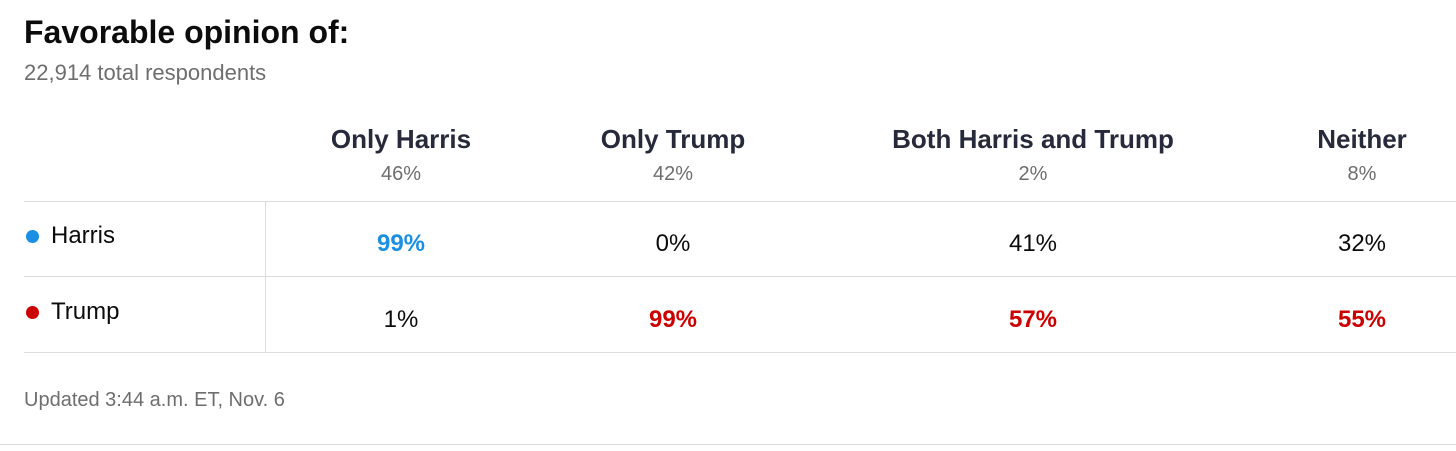 This screenshot has width=1456, height=451. I want to click on column-header: Only Harris, so click(401, 139).